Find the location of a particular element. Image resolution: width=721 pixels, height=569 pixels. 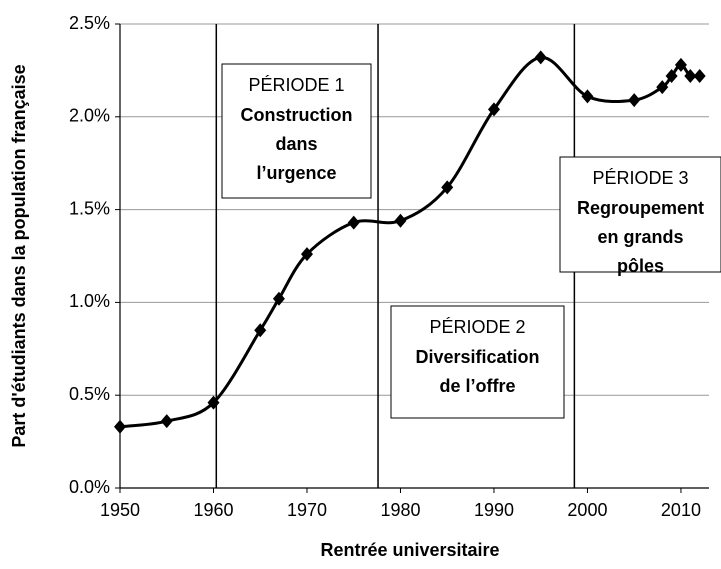

annotation-title: PÉRIODE 3 is located at coordinates (640, 178).